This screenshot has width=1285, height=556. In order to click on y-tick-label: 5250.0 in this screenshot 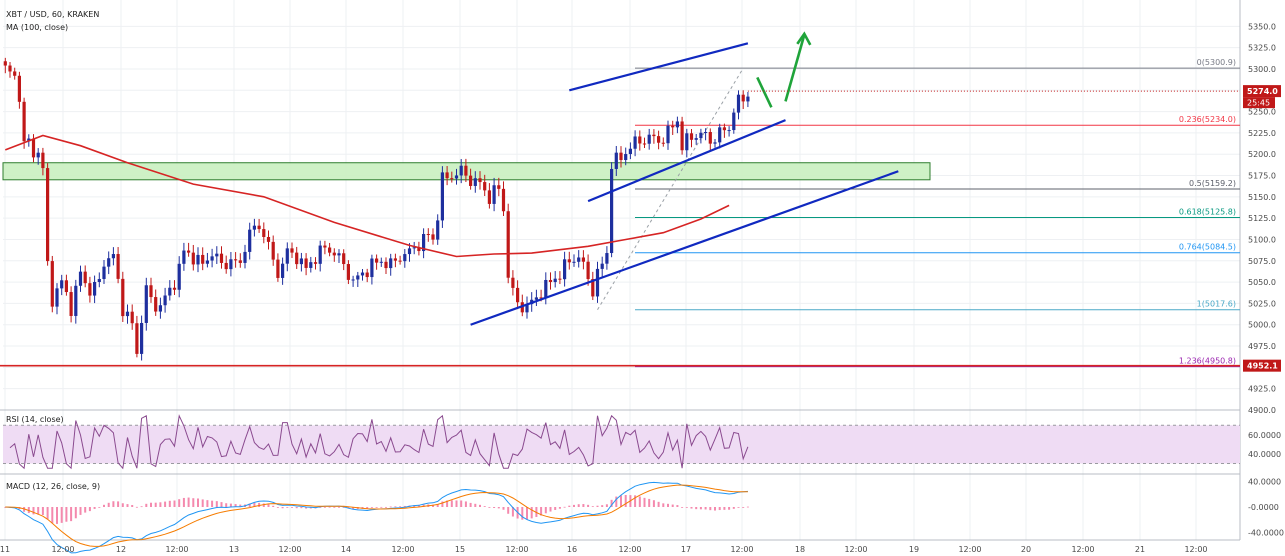, I will do `click(1262, 112)`.